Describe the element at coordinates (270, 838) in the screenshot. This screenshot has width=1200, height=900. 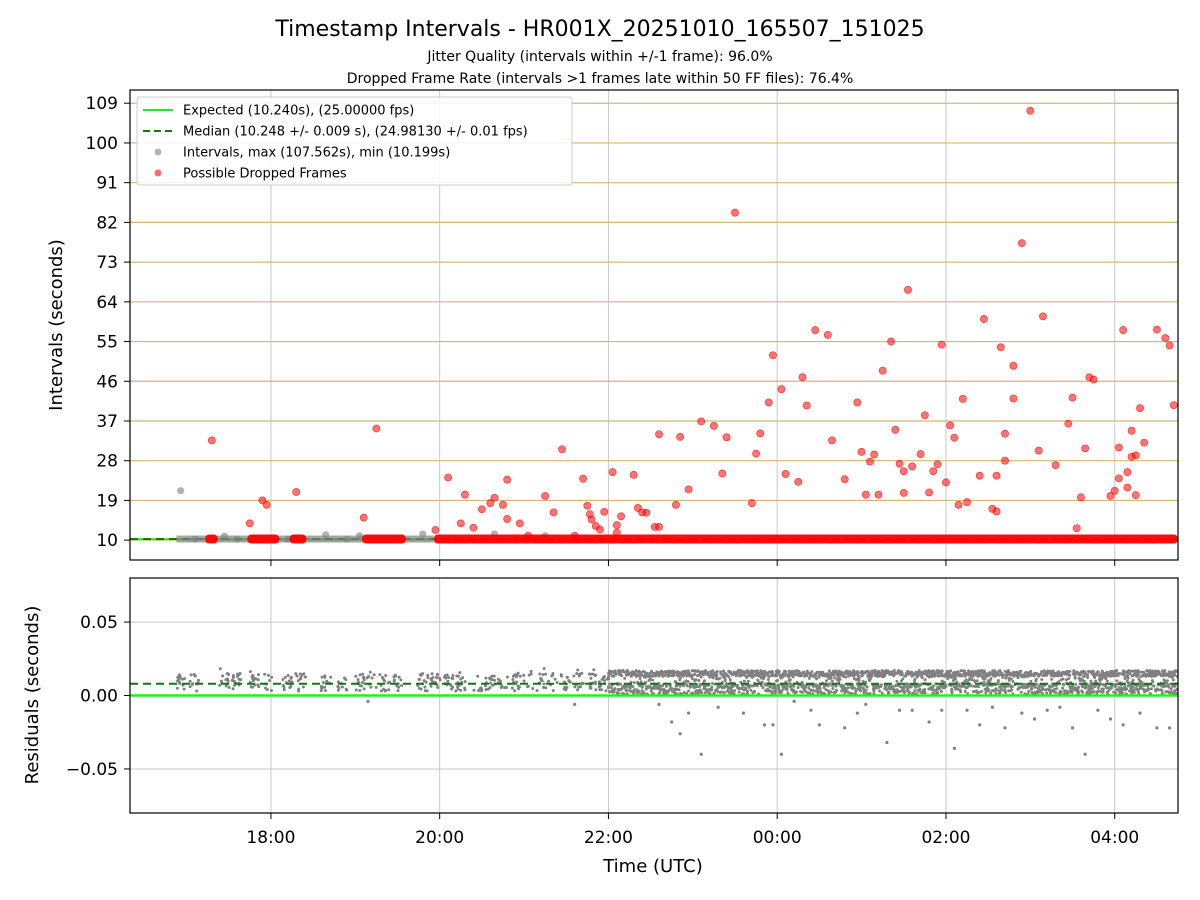
I see `x-tick-label-0: 18:00` at that location.